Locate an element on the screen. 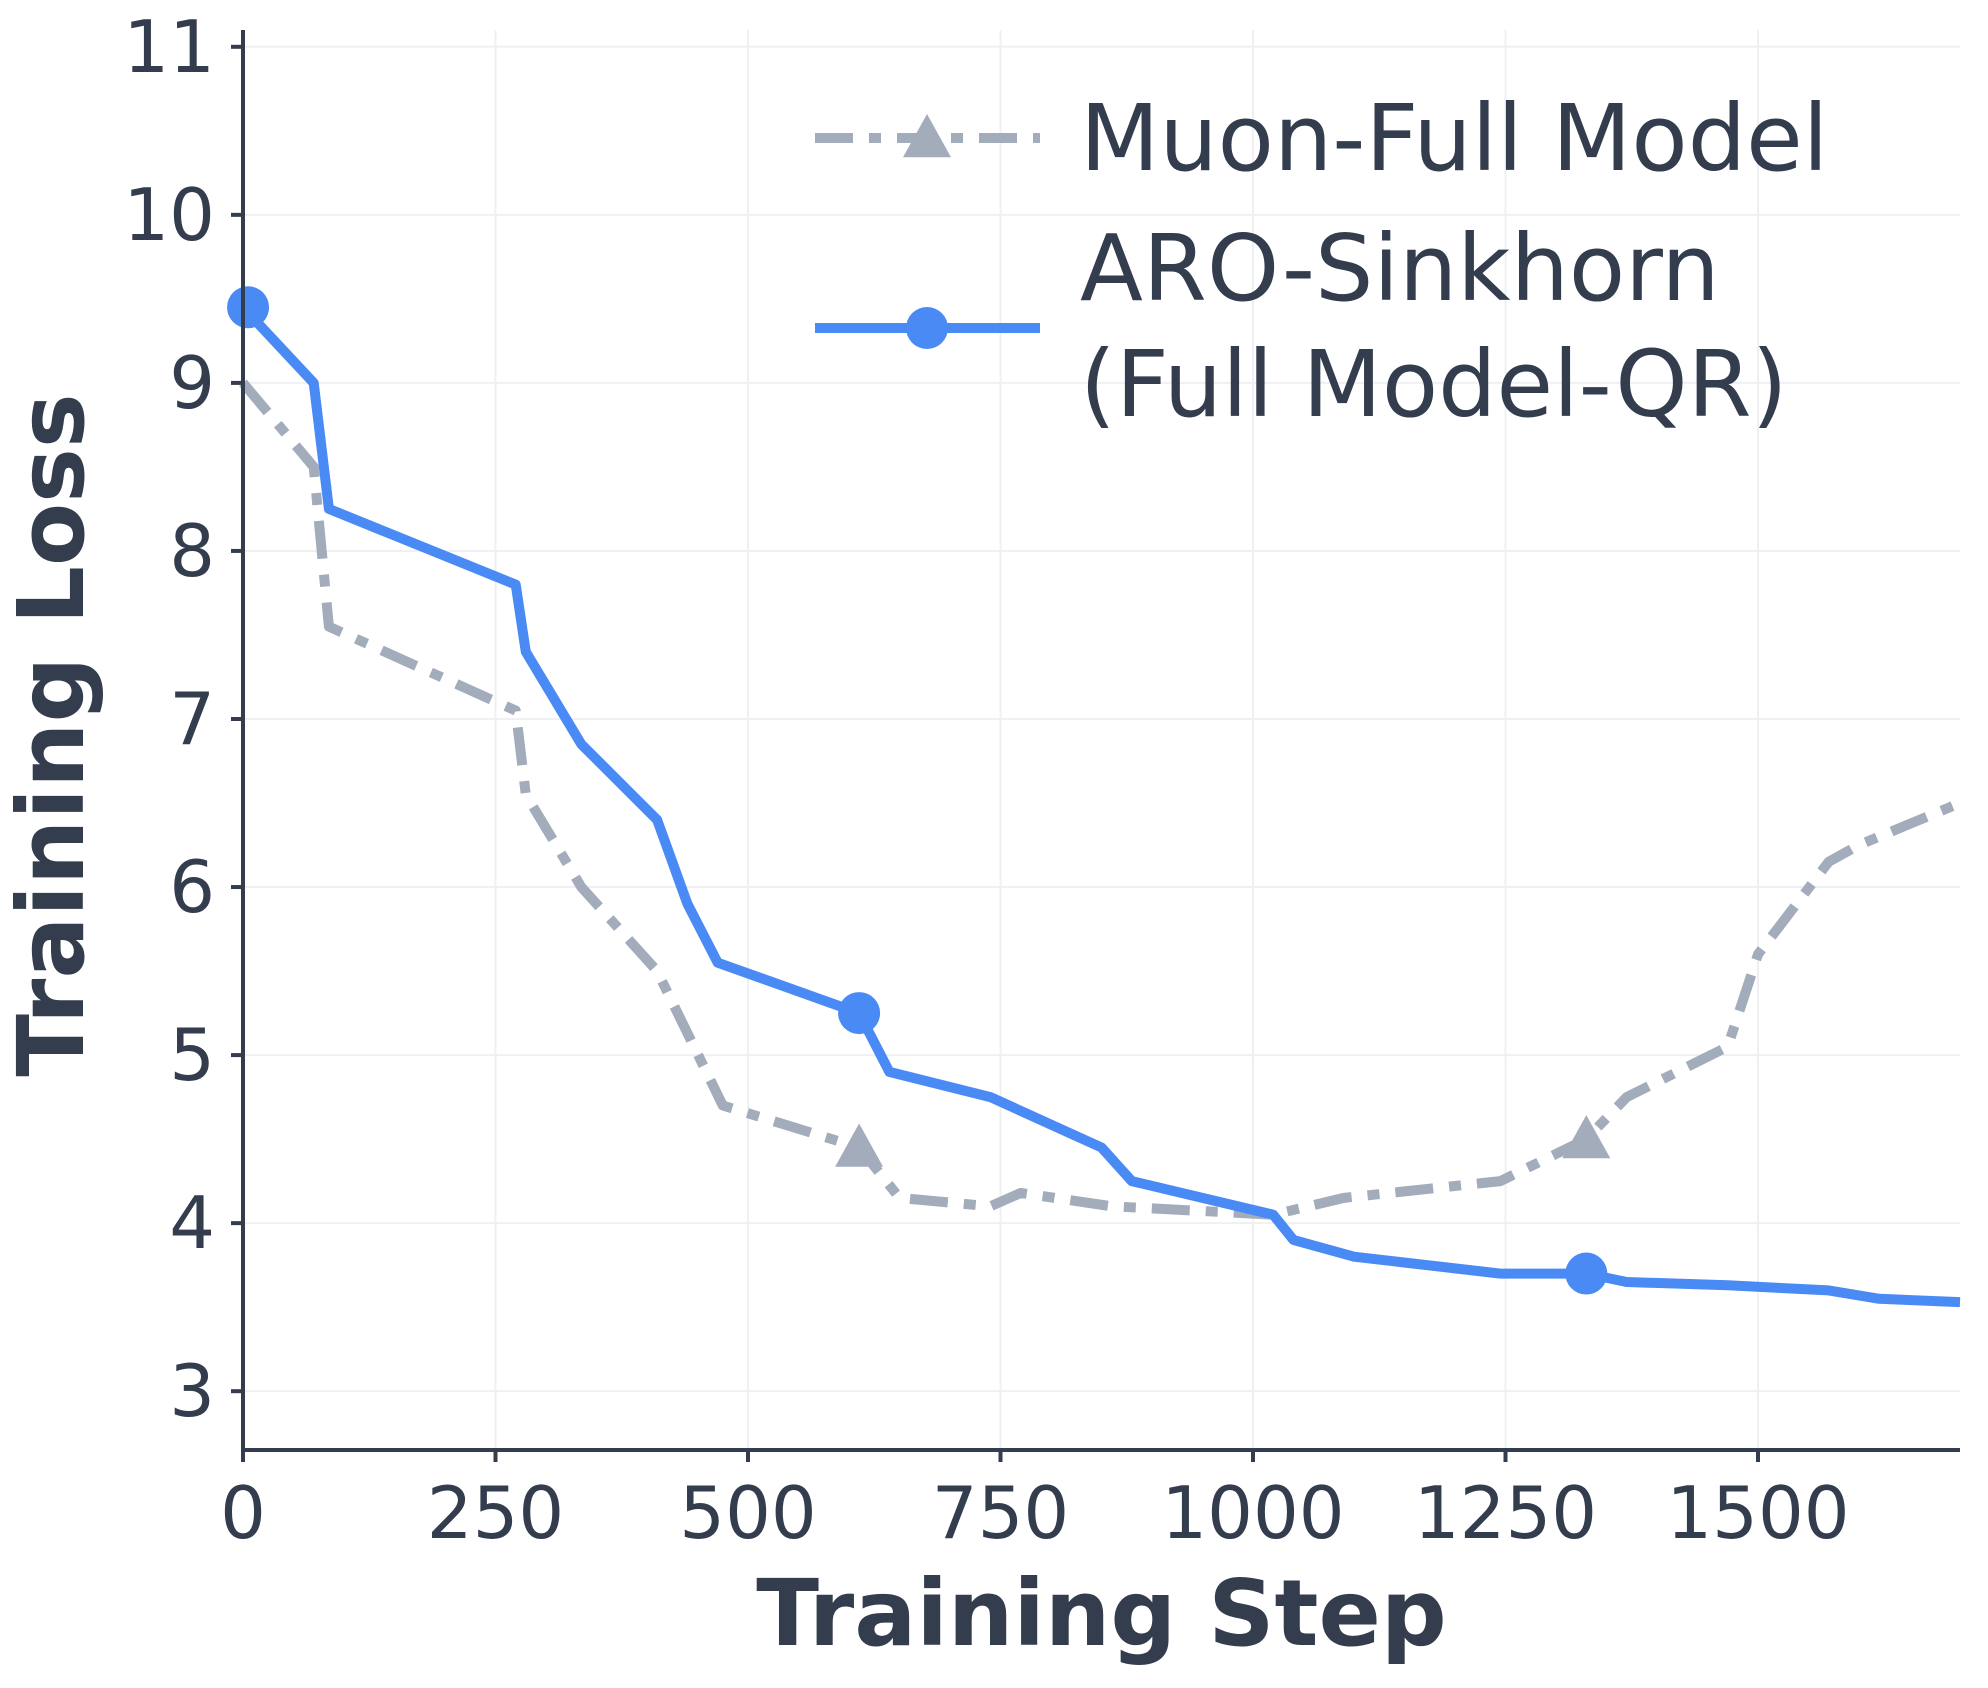 The width and height of the screenshot is (1988, 1688). legend-label: (Full Model-QR) is located at coordinates (1433, 384).